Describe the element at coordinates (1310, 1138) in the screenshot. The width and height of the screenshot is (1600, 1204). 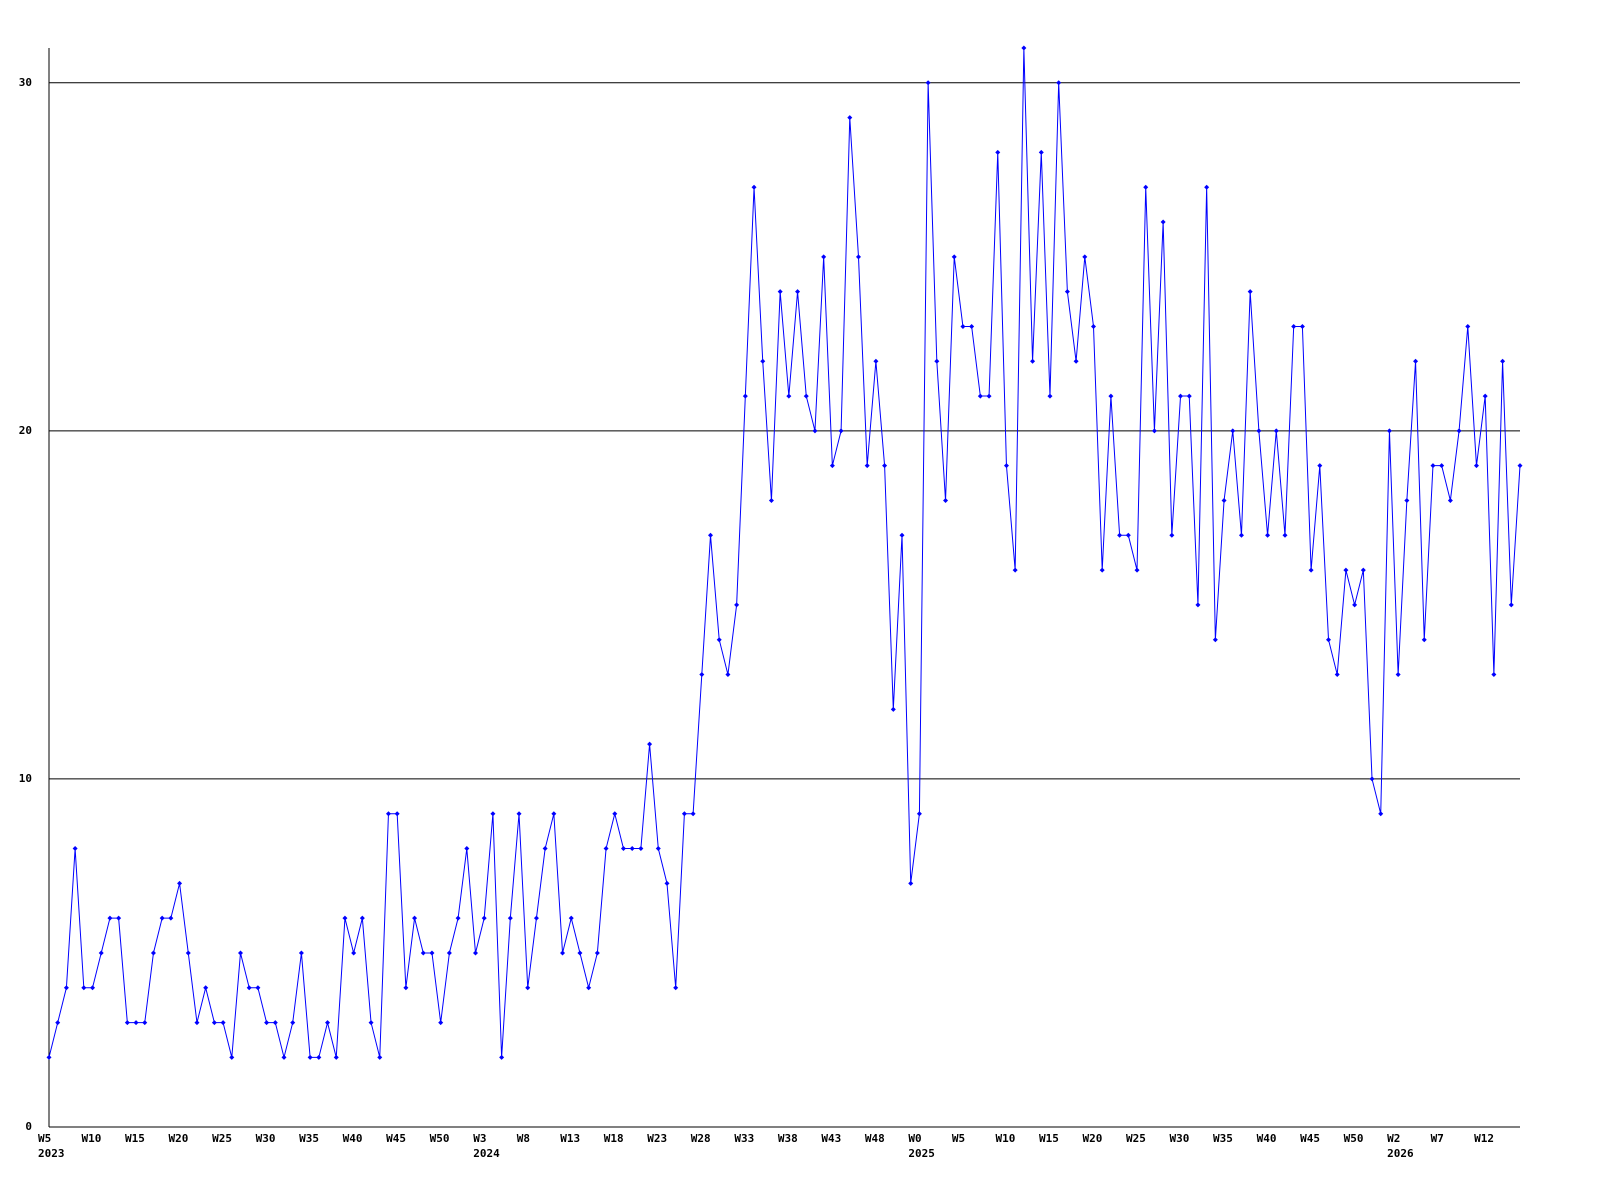
I see `x-tick-label: W45` at that location.